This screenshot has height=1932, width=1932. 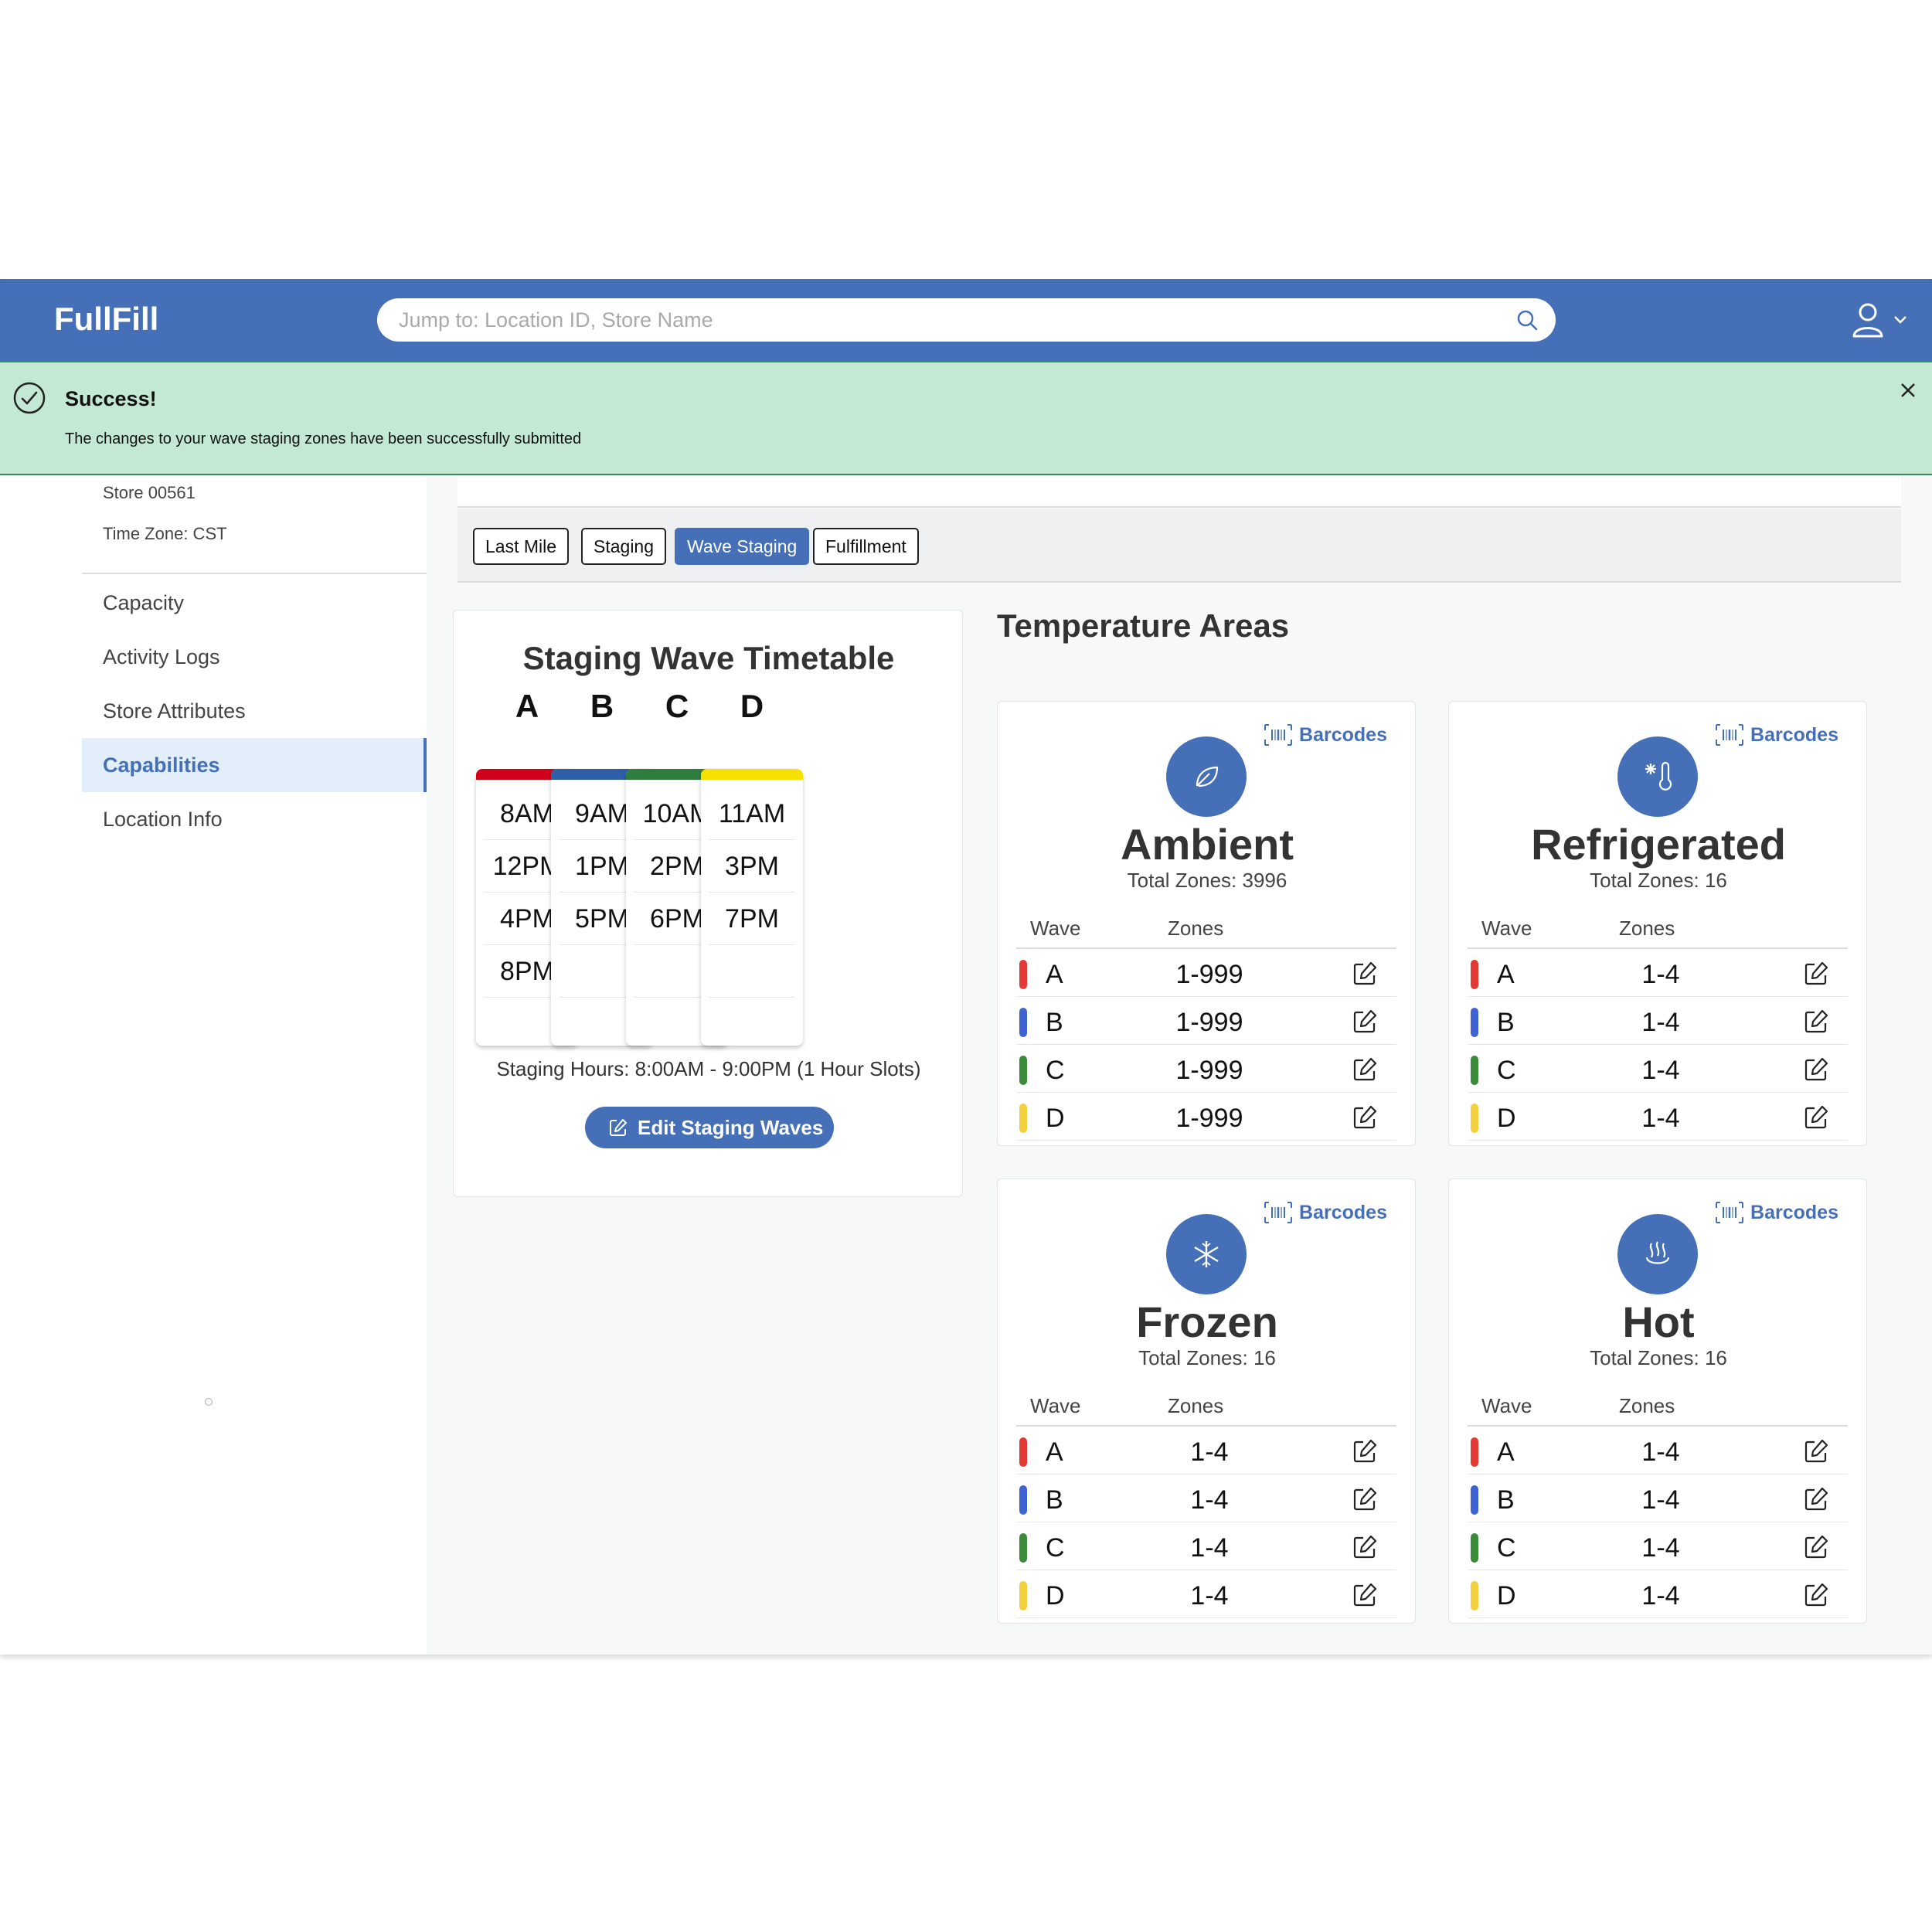 What do you see at coordinates (1207, 1357) in the screenshot?
I see `area-total-zones: Total Zones: 16` at bounding box center [1207, 1357].